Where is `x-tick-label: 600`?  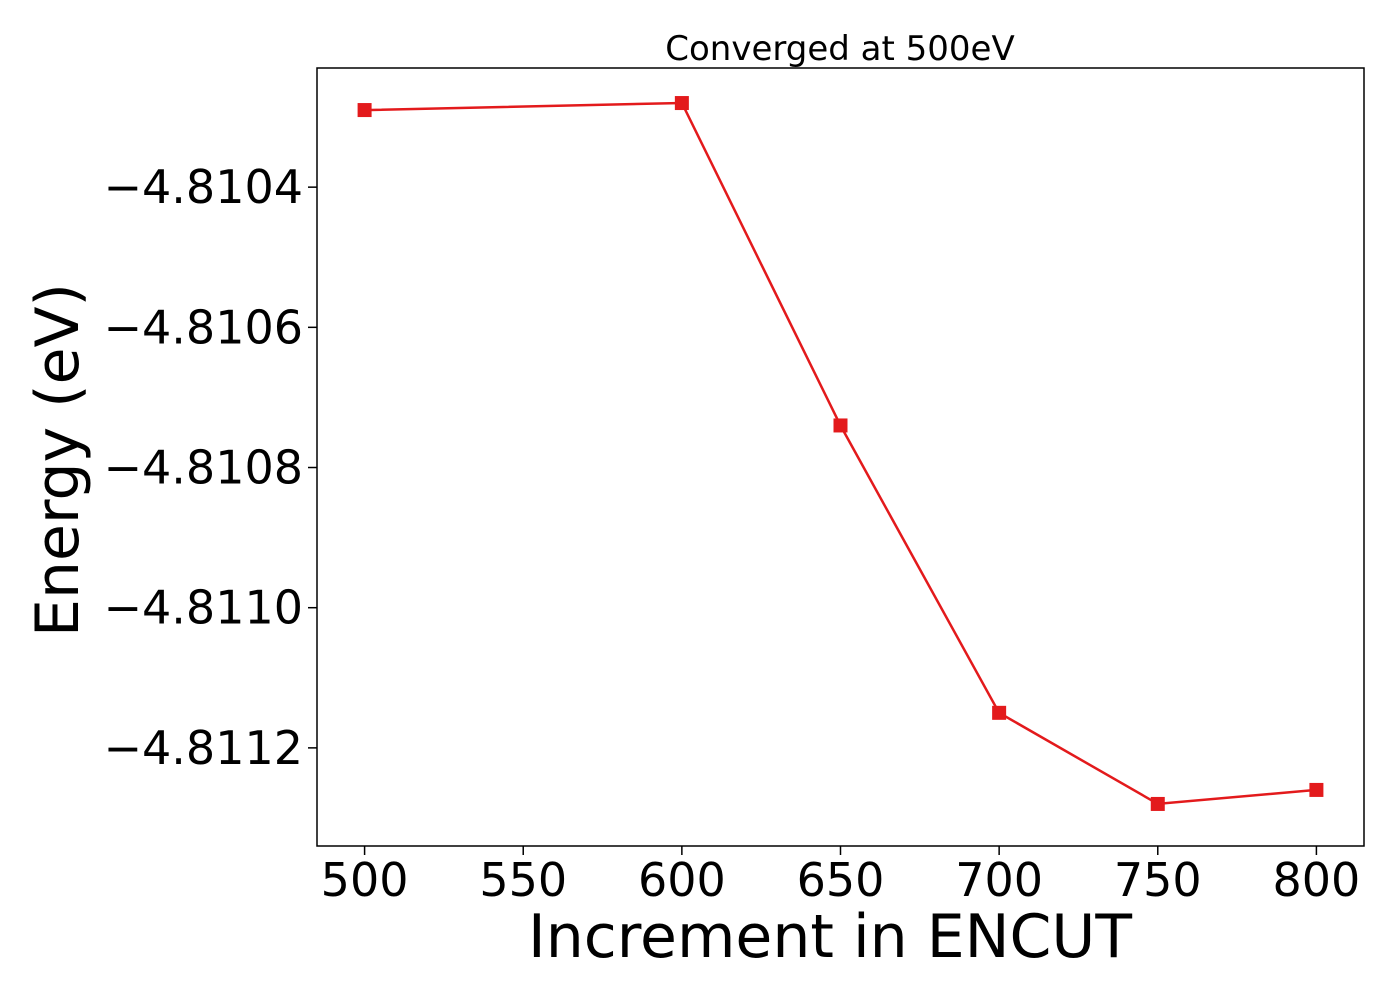
x-tick-label: 600 is located at coordinates (682, 880).